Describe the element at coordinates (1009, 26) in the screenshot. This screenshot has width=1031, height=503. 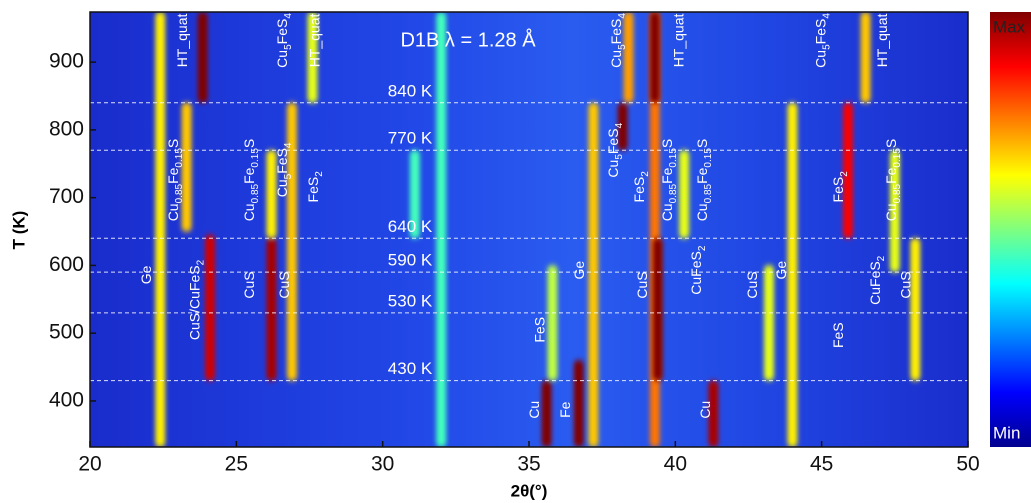
I see `colorbar-max-label: Max` at that location.